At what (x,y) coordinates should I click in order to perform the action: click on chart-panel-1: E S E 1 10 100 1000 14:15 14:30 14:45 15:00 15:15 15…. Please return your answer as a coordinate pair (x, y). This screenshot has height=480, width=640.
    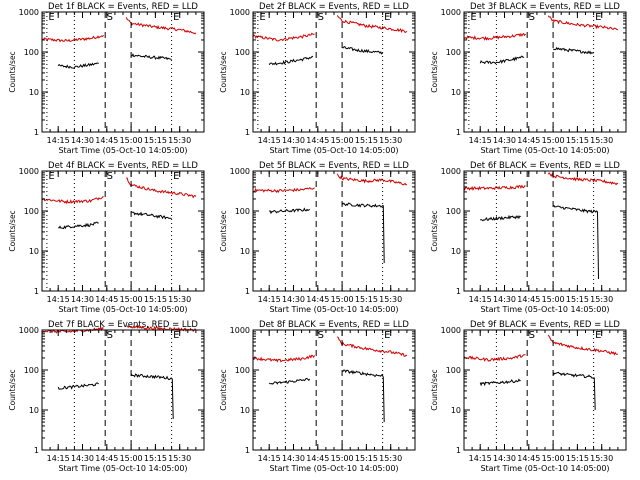
    Looking at the image, I should click on (106, 78).